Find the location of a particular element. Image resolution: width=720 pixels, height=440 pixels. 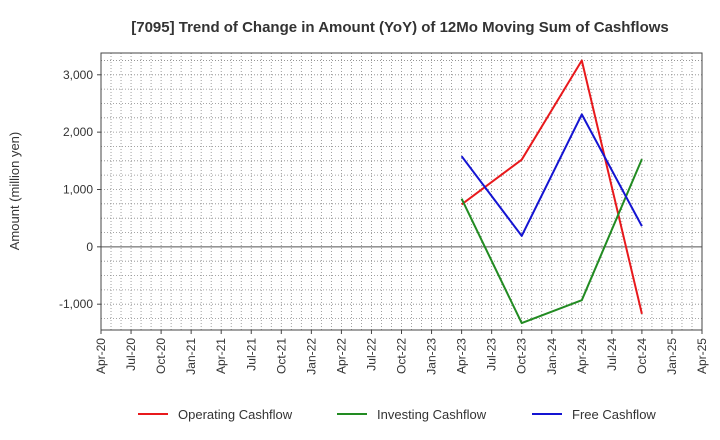

x-tick-label: Apr-25 is located at coordinates (702, 356).